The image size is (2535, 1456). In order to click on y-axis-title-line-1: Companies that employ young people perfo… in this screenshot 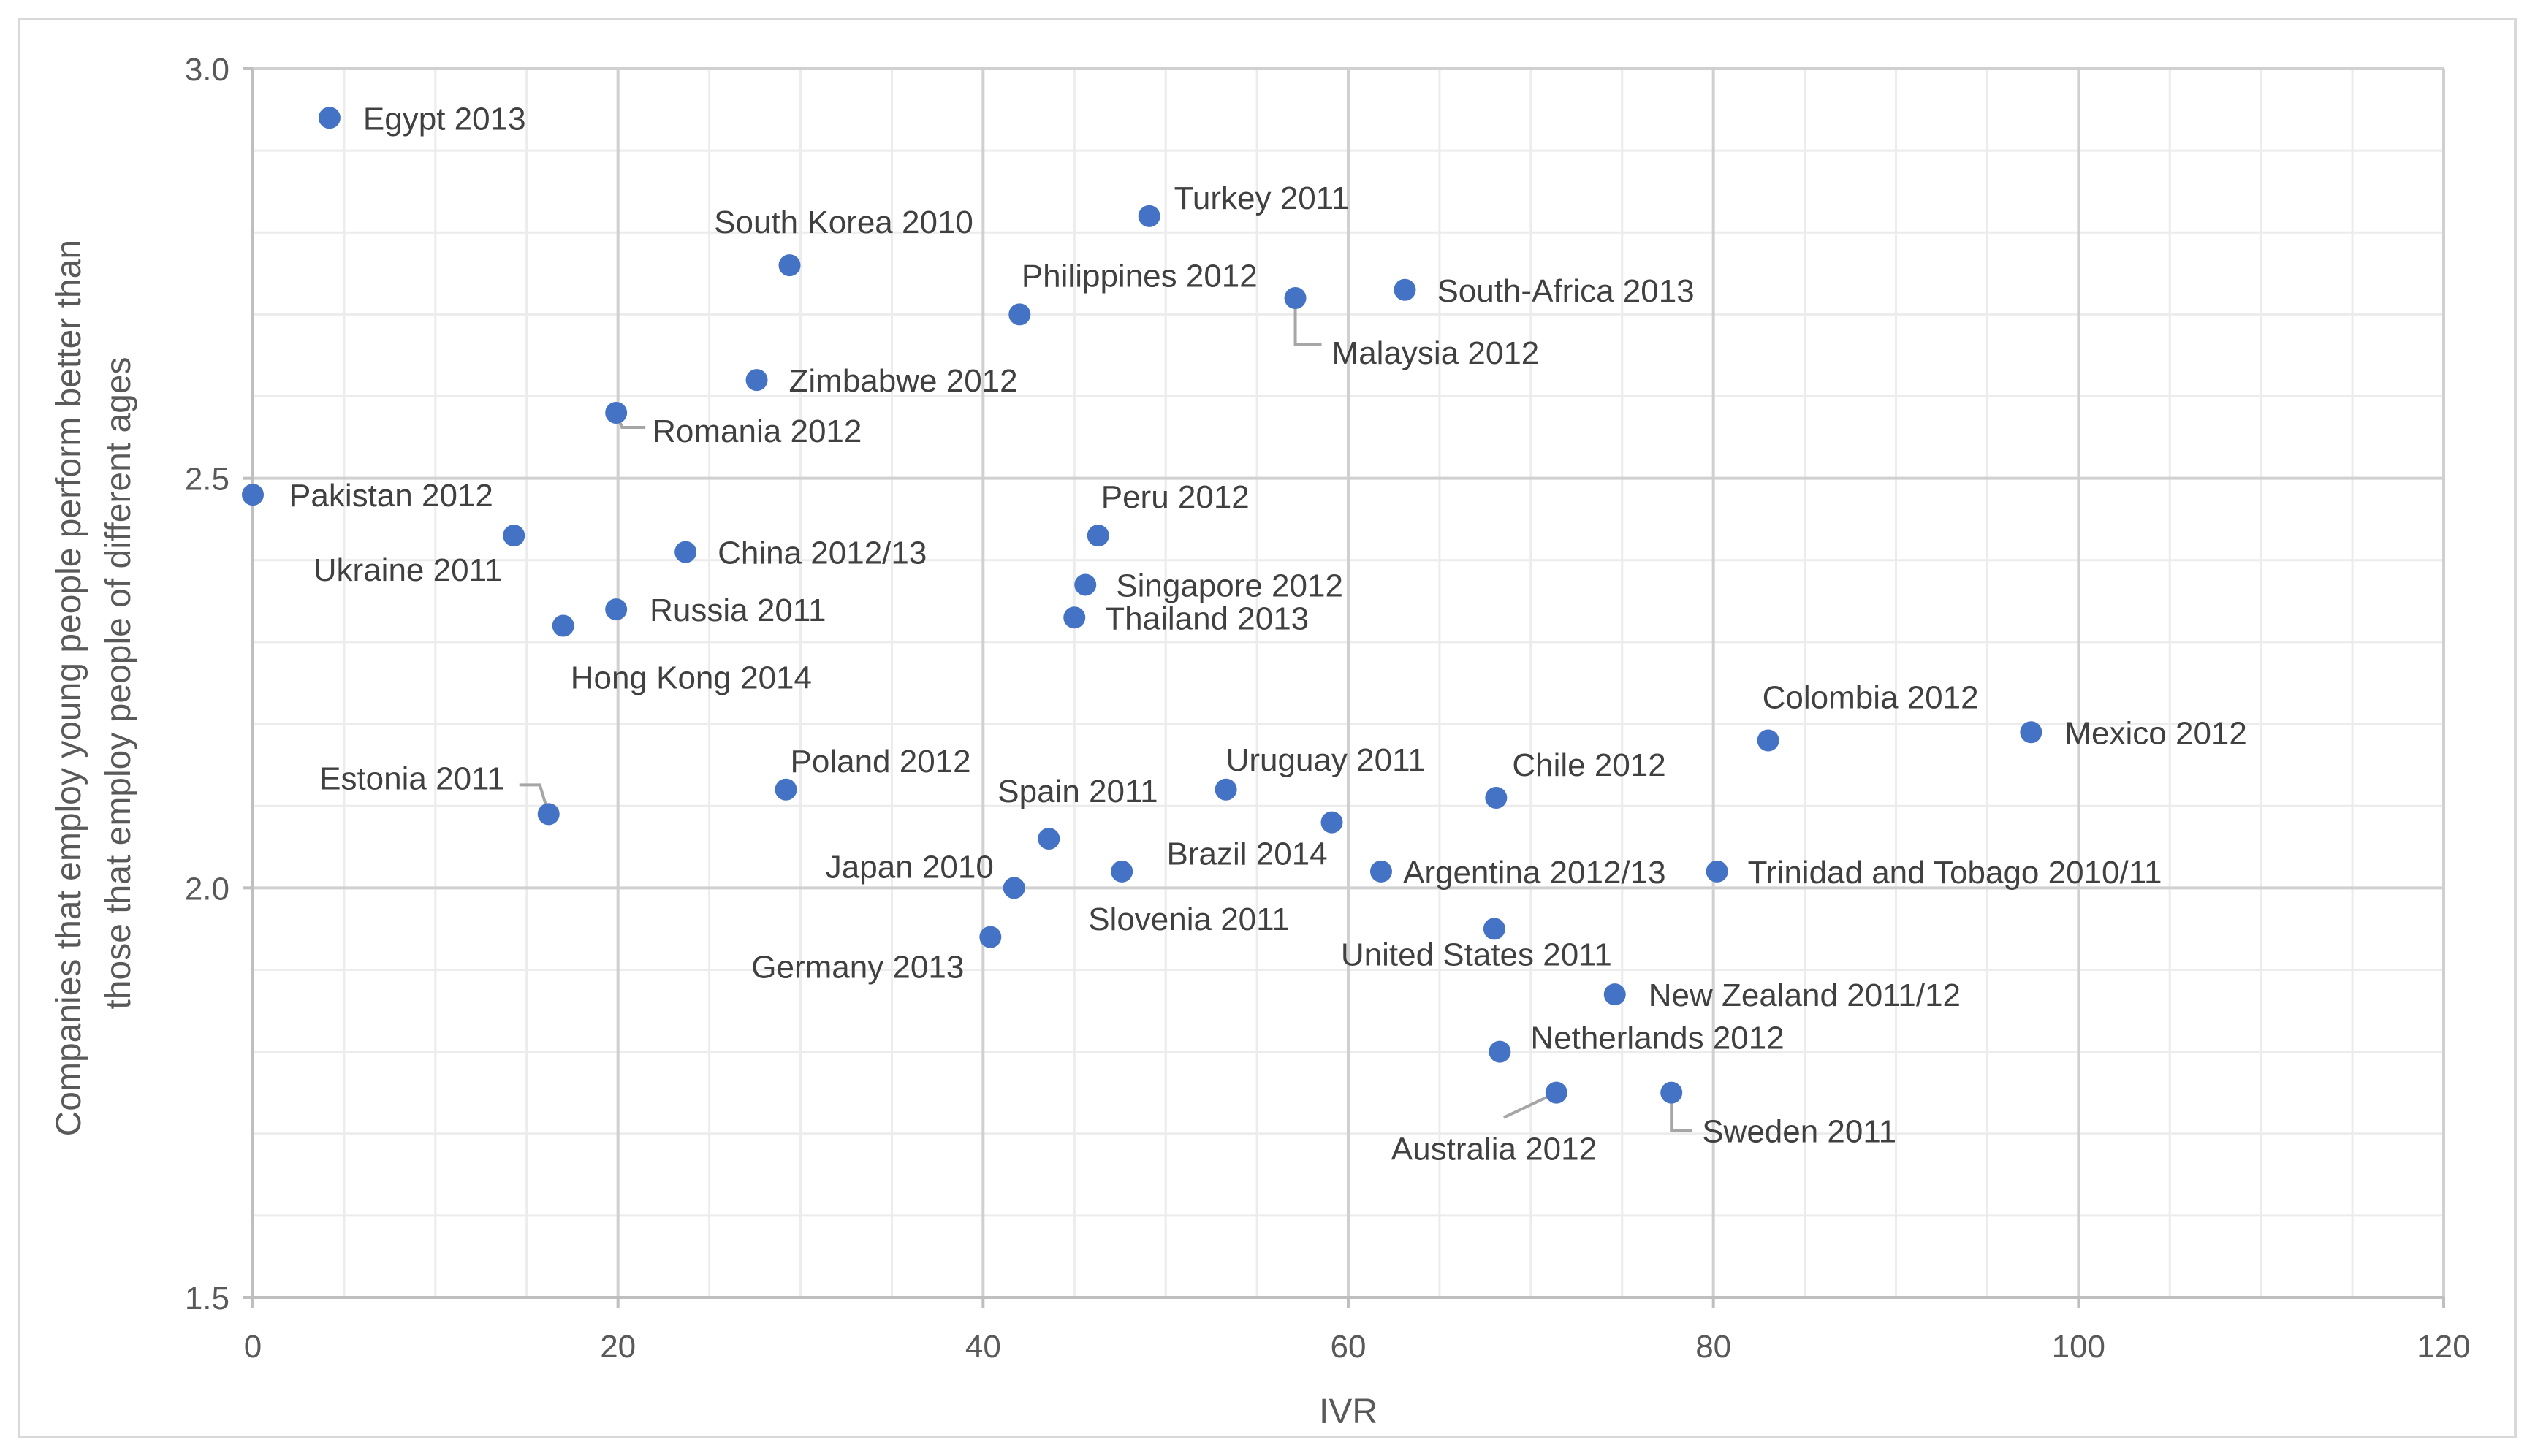, I will do `click(69, 688)`.